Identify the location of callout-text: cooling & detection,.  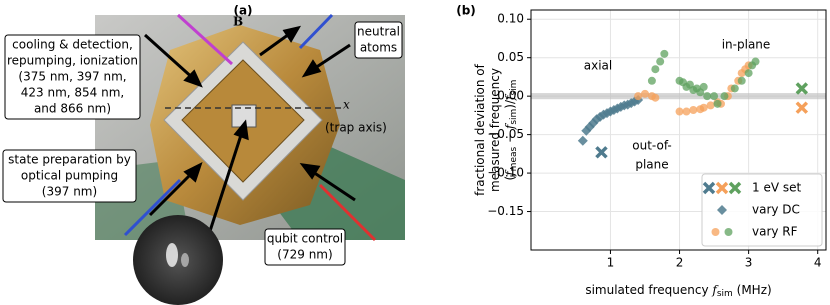
(72, 45).